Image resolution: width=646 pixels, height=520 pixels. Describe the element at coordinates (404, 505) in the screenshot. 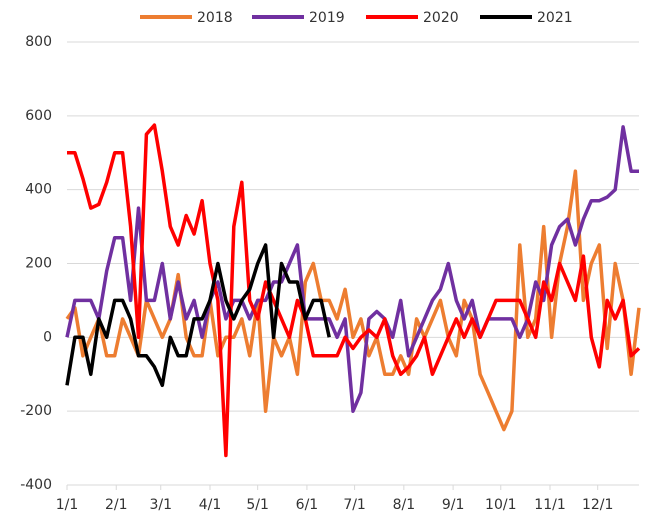

I see `x-tick-label: 8/1` at that location.